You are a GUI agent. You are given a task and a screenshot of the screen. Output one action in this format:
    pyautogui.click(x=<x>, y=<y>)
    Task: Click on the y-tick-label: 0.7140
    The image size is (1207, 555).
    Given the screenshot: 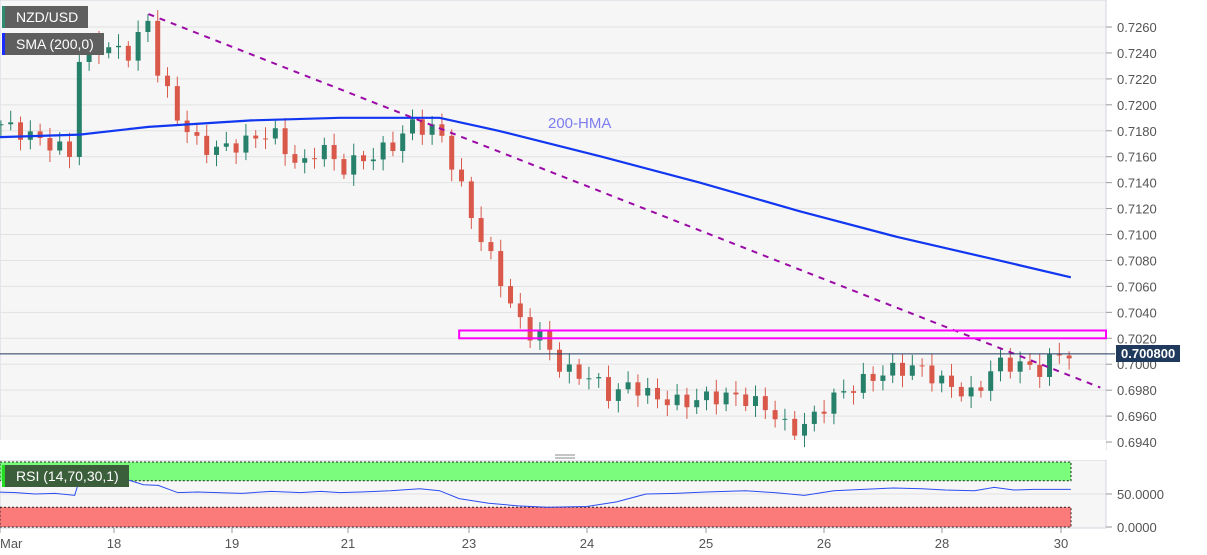 What is the action you would take?
    pyautogui.click(x=1137, y=183)
    